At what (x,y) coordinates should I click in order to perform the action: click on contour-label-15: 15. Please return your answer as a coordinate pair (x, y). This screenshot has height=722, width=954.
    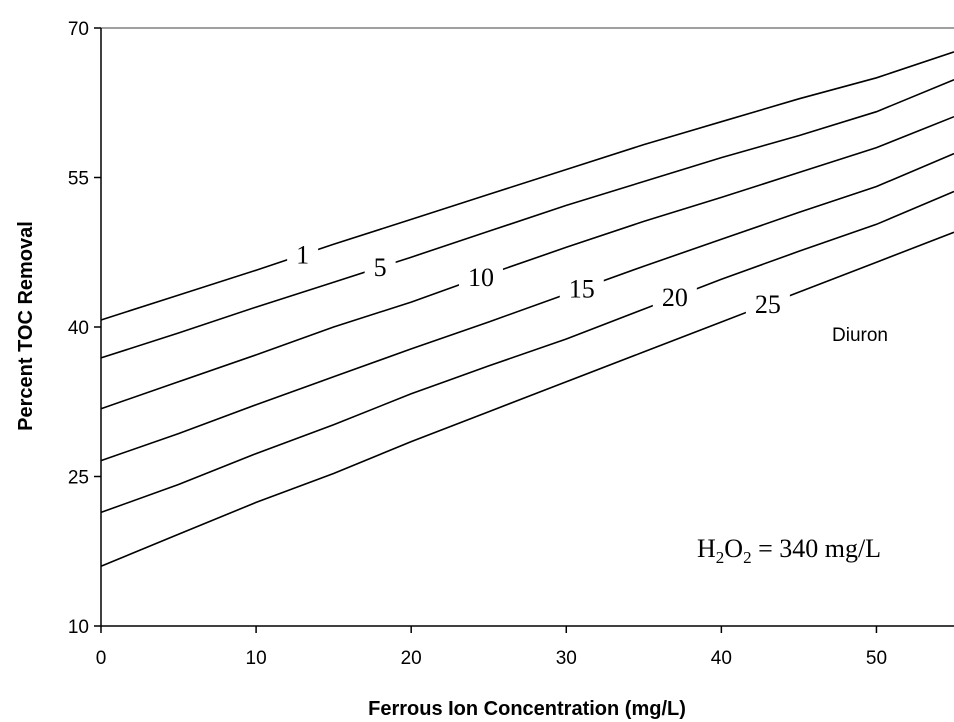
    Looking at the image, I should click on (582, 289).